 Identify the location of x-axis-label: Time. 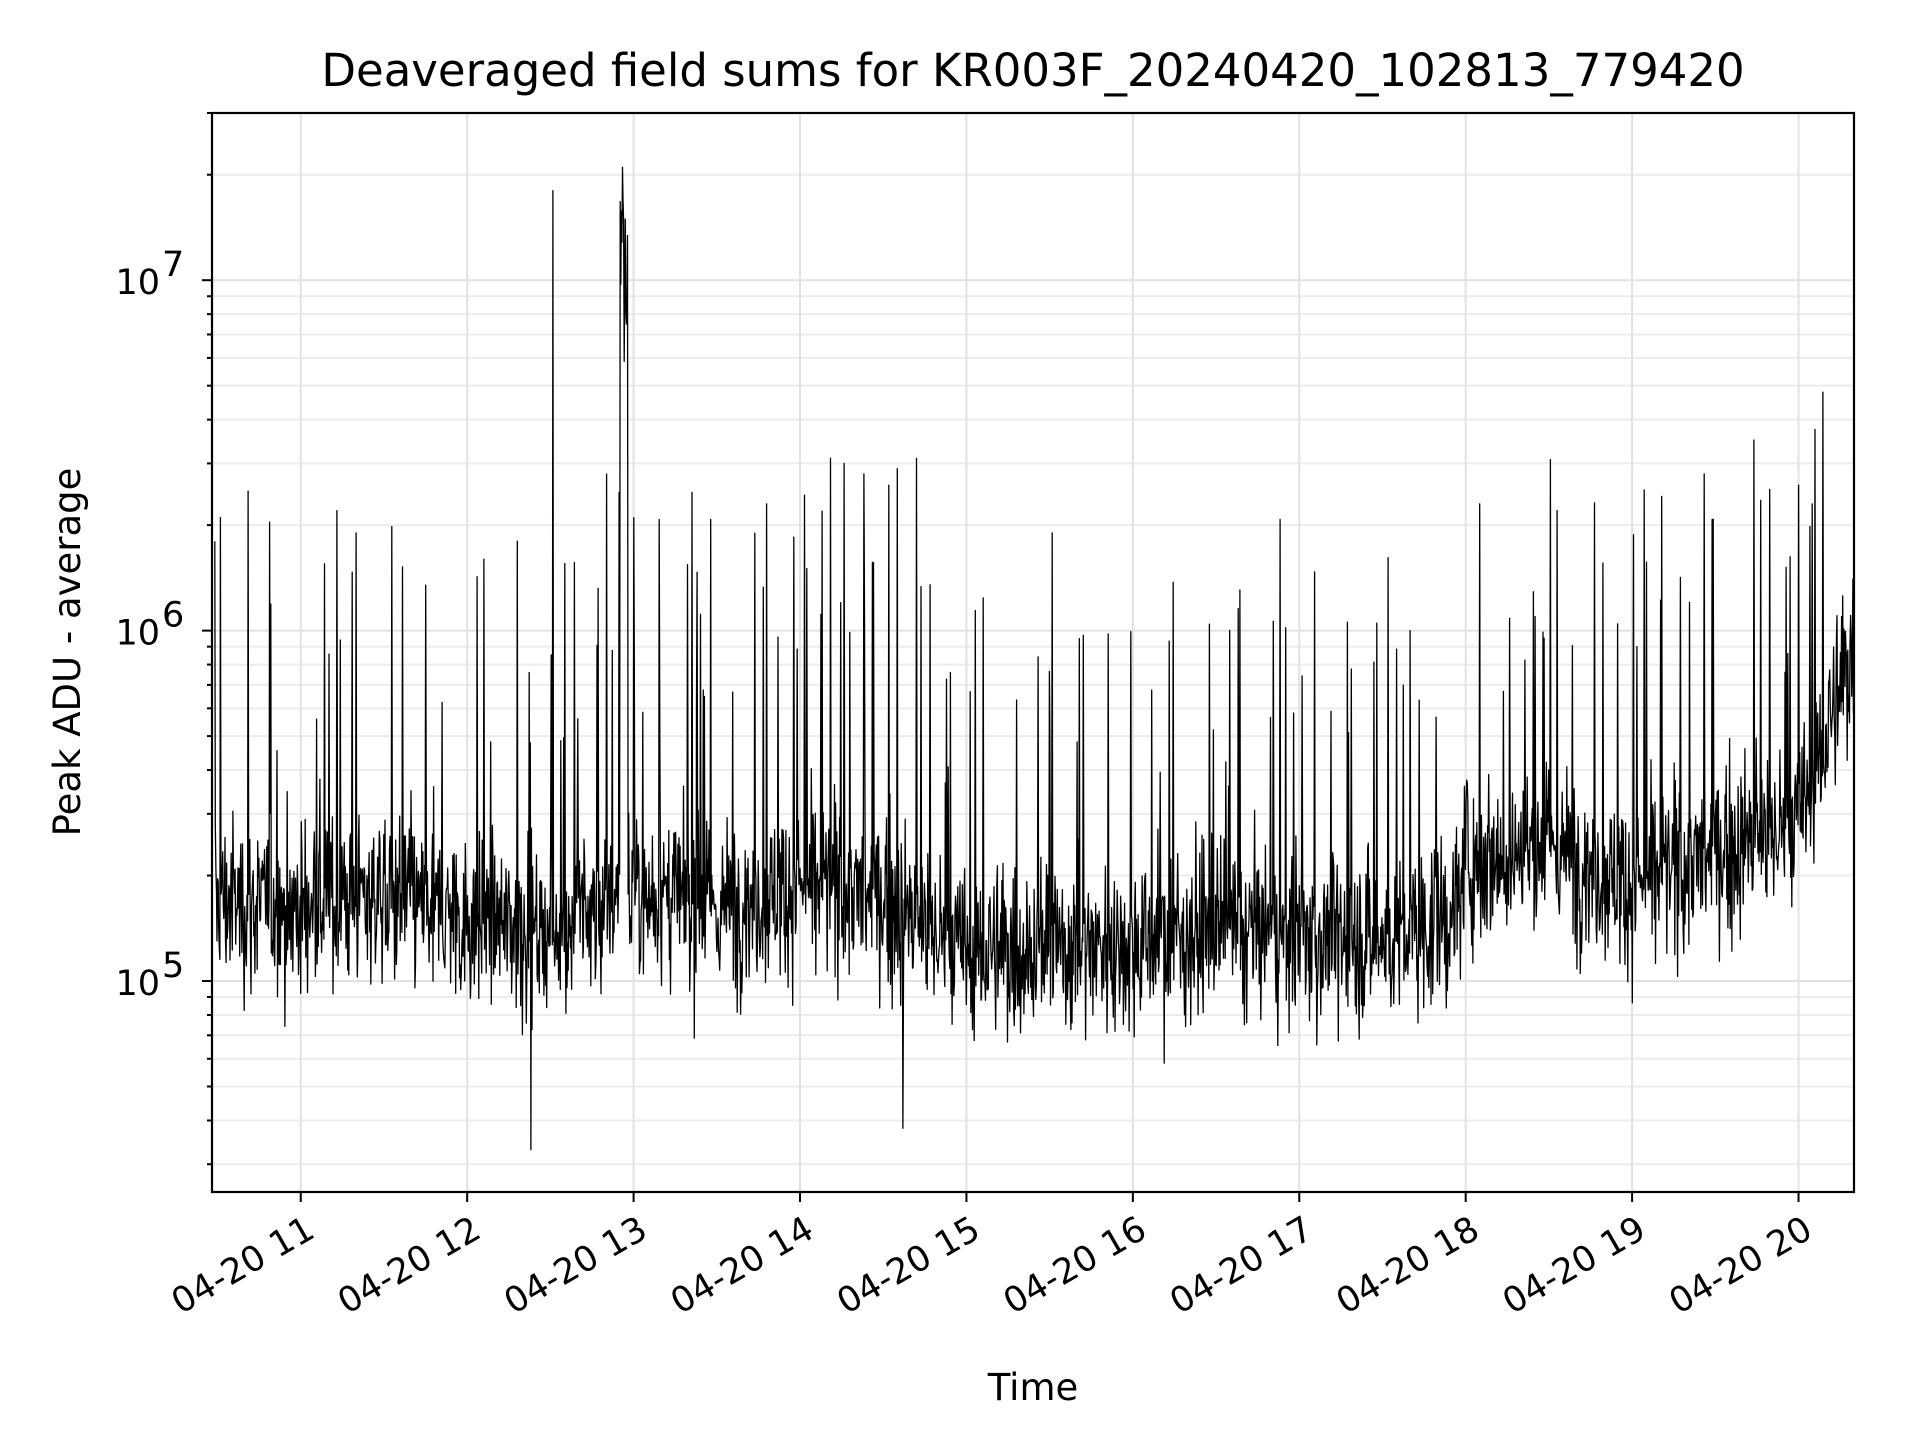
(1033, 1387).